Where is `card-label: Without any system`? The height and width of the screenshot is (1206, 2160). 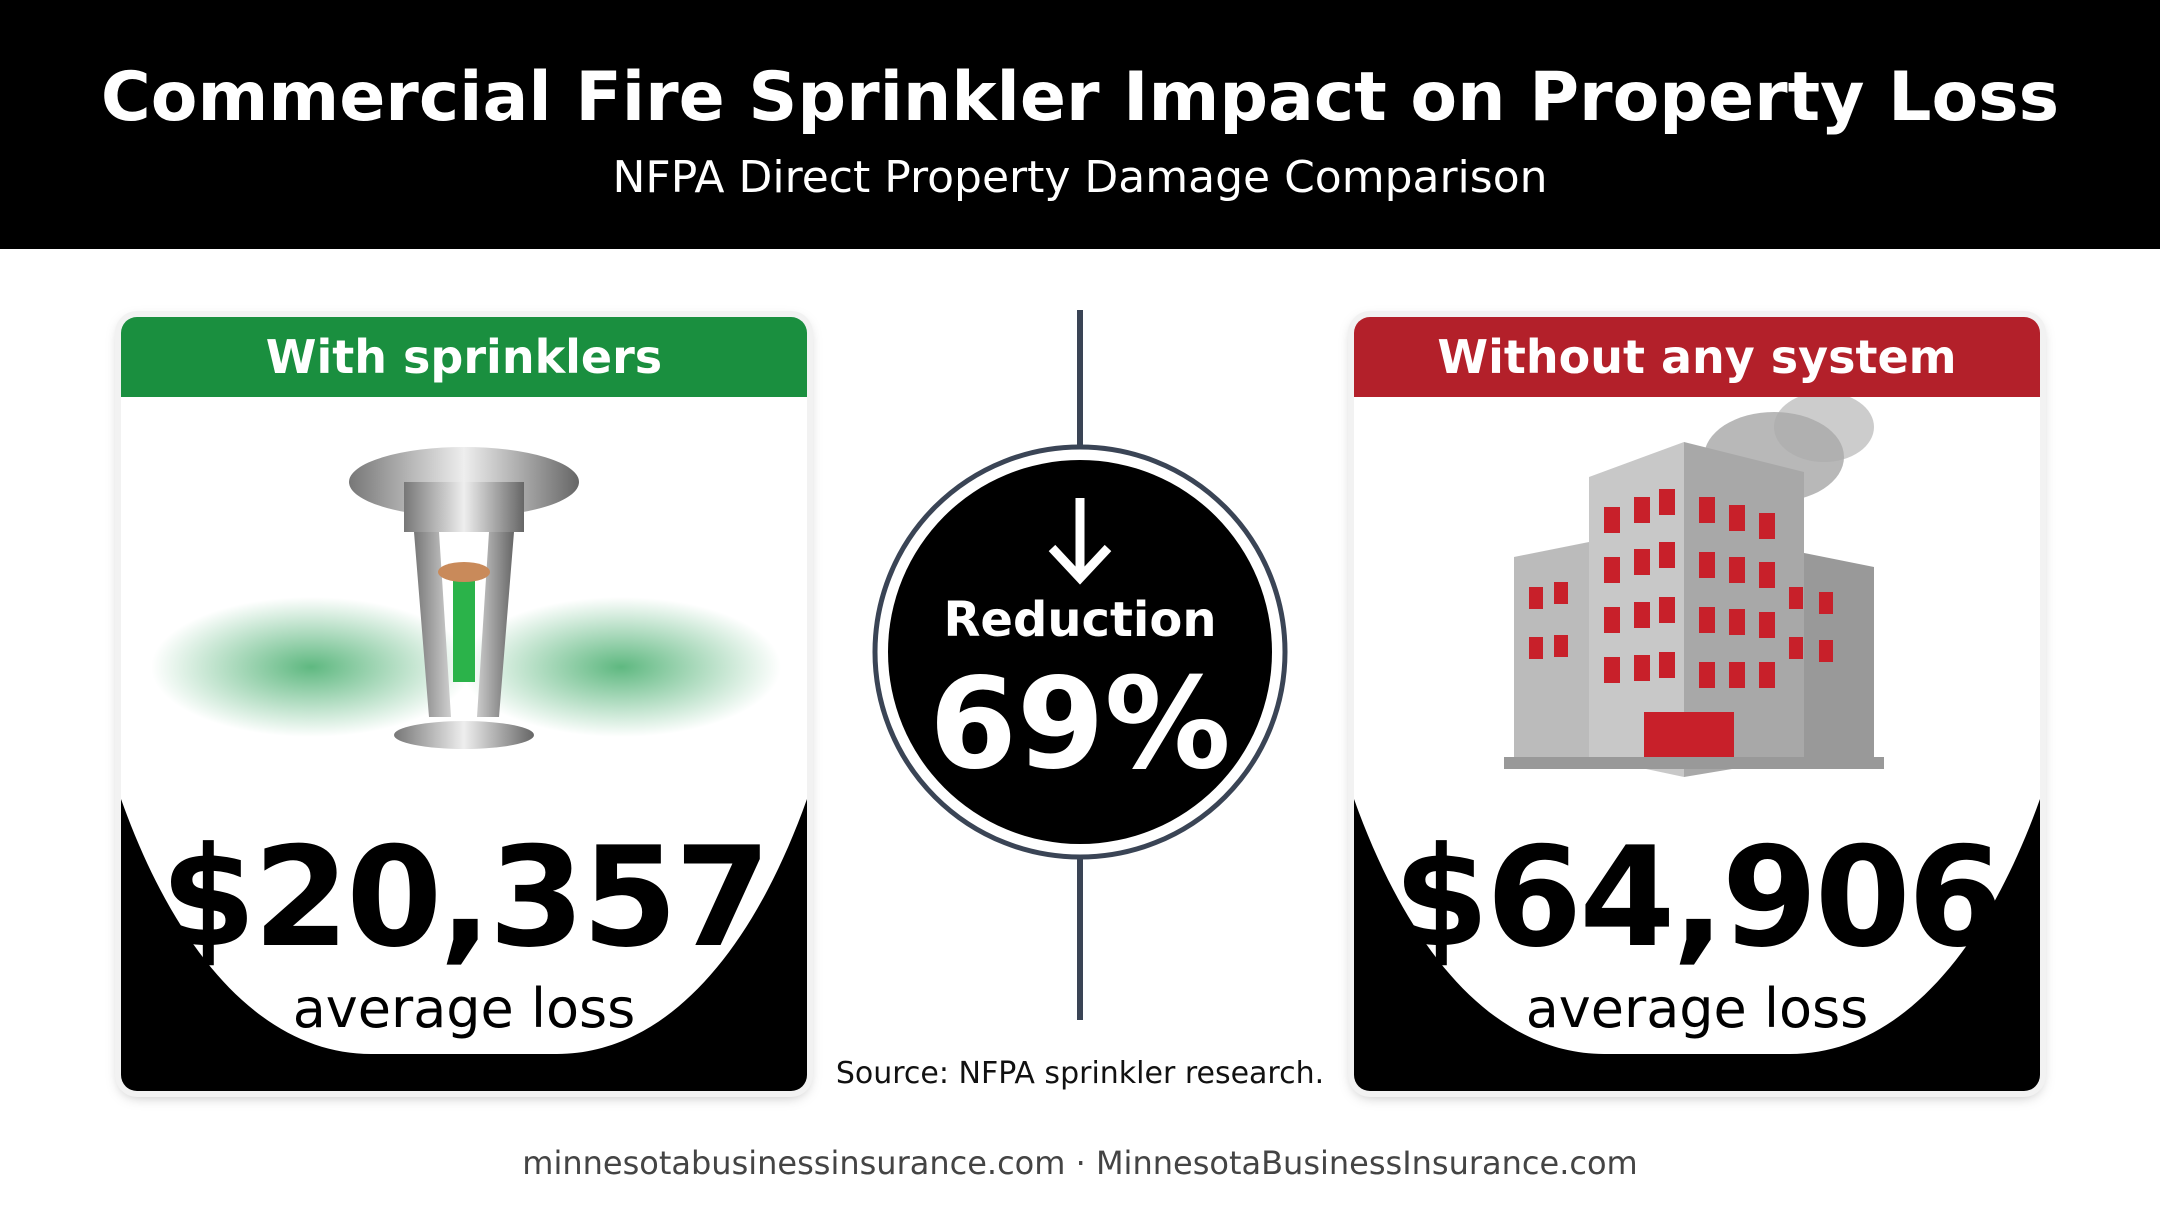
card-label: Without any system is located at coordinates (1697, 357).